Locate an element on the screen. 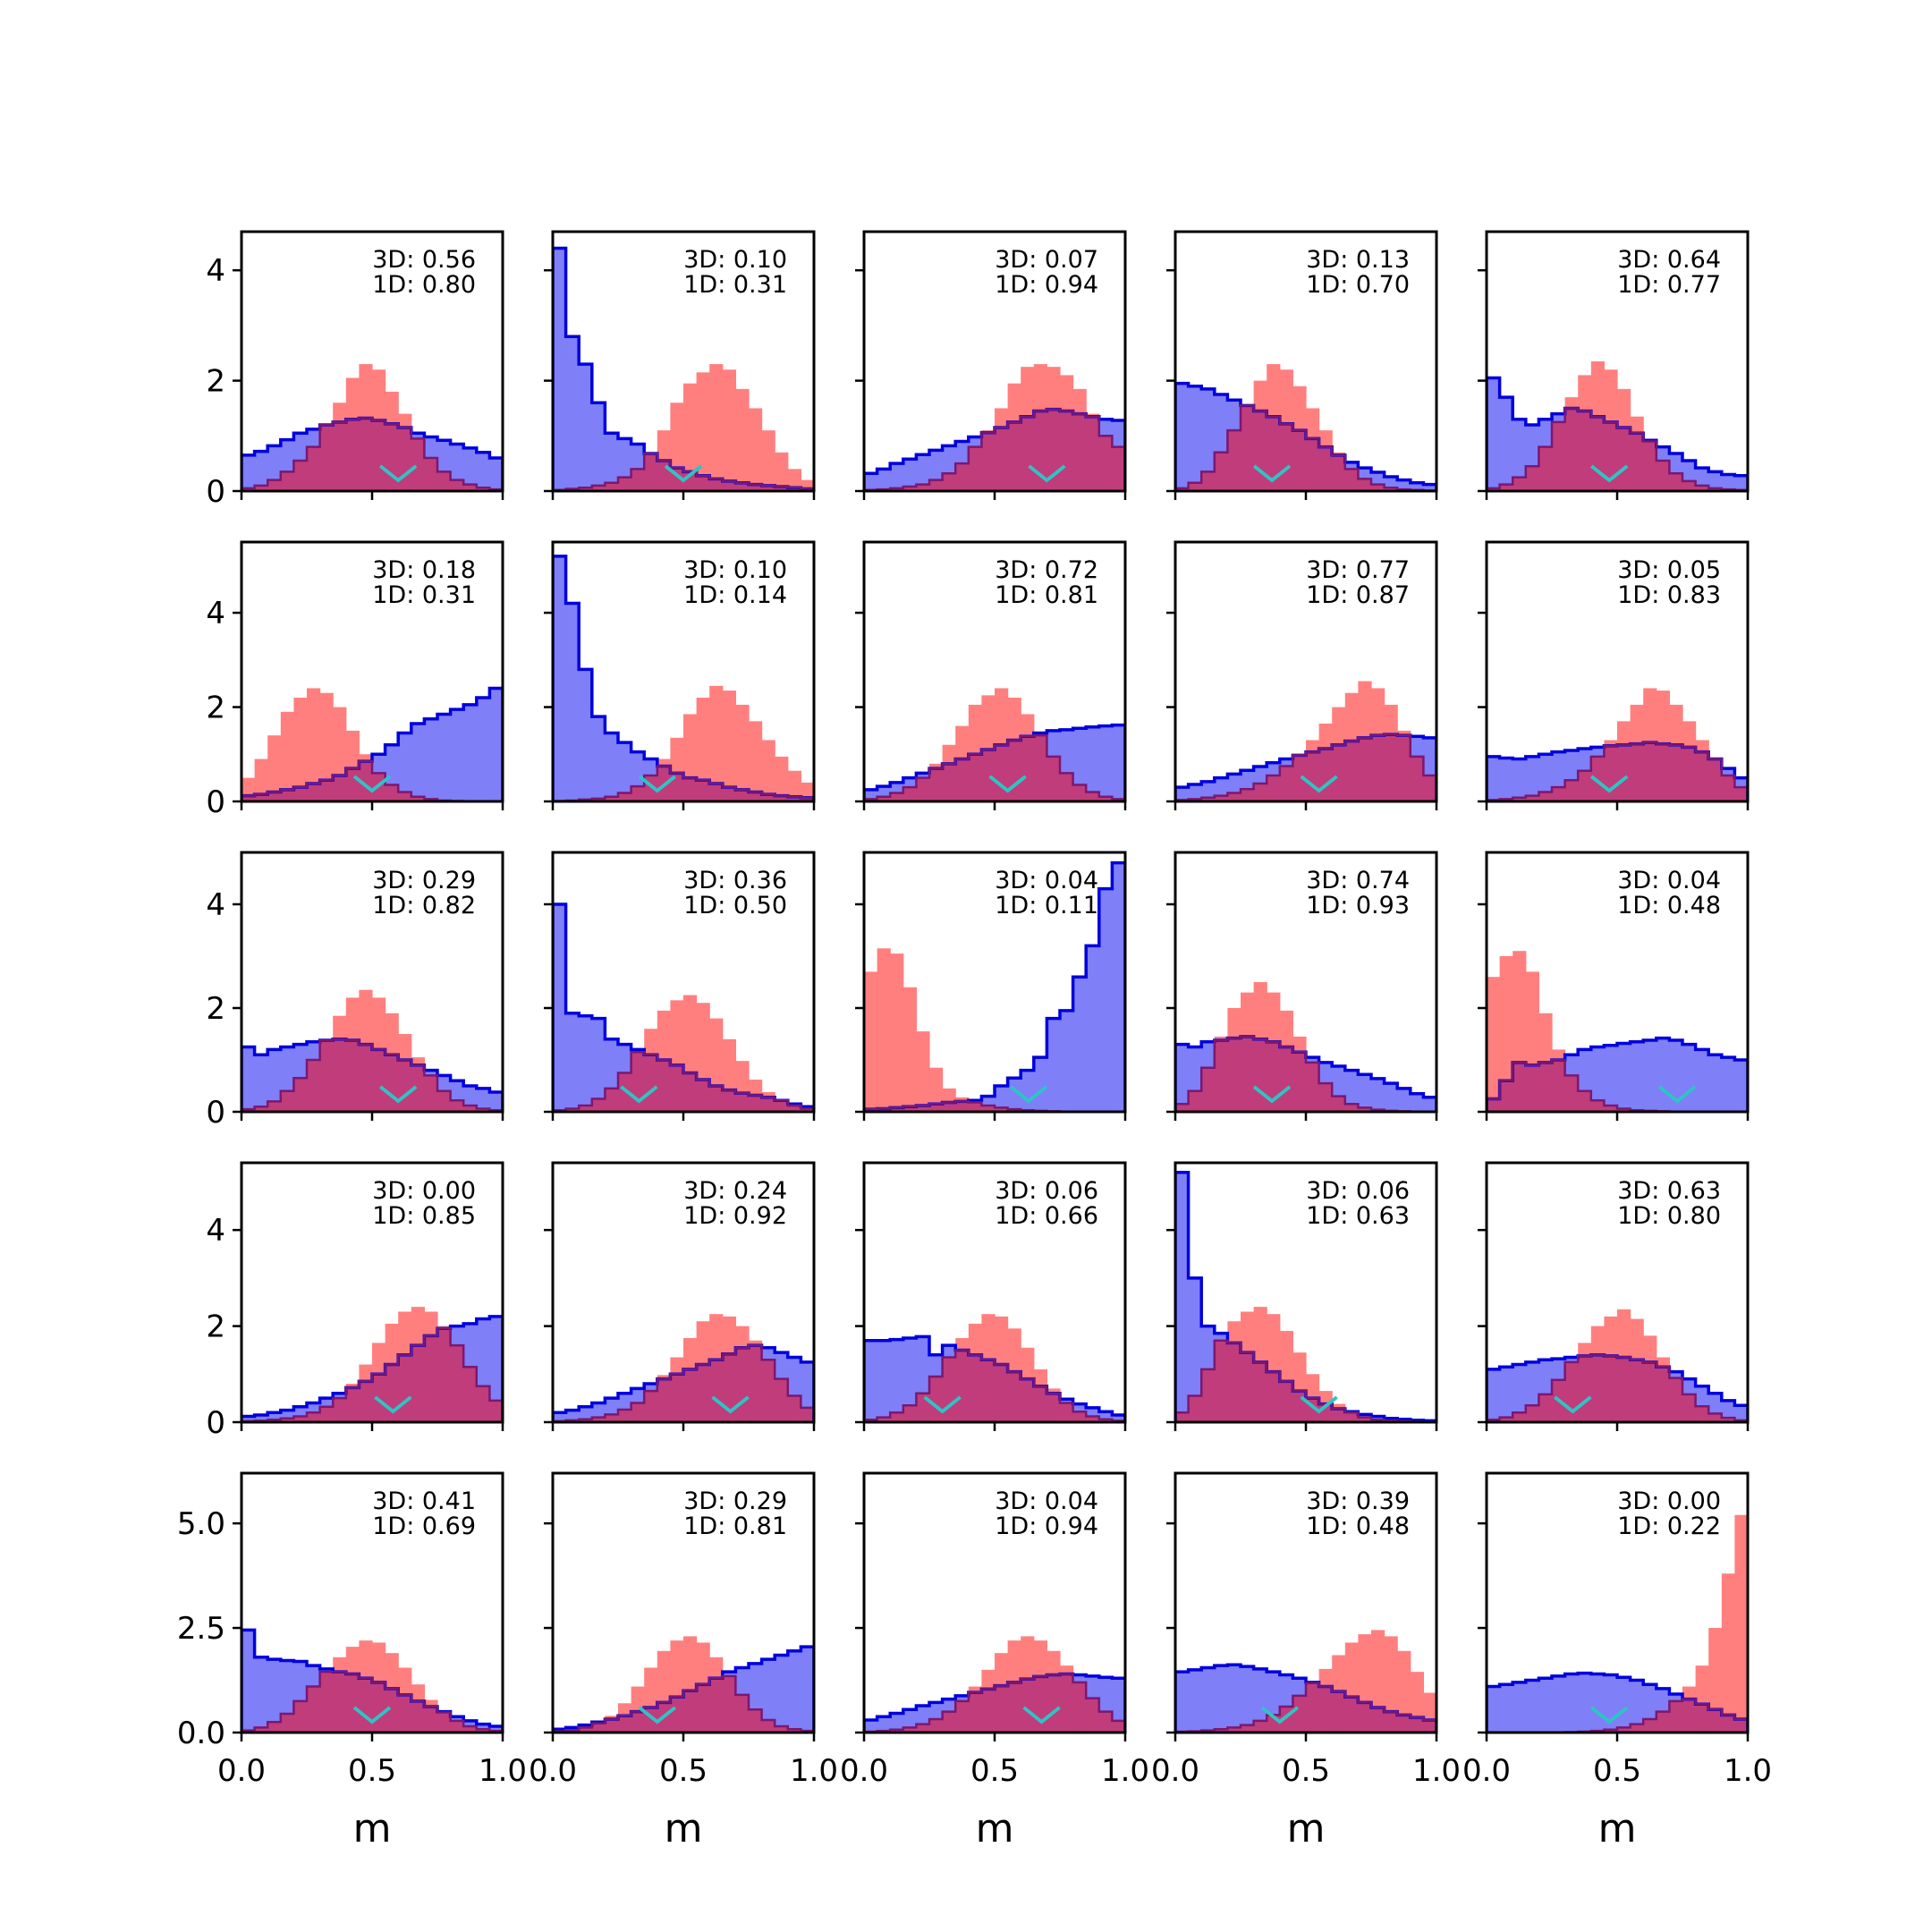 Image resolution: width=1932 pixels, height=1932 pixels. annotation-3d: 3D: 0.07 is located at coordinates (1046, 260).